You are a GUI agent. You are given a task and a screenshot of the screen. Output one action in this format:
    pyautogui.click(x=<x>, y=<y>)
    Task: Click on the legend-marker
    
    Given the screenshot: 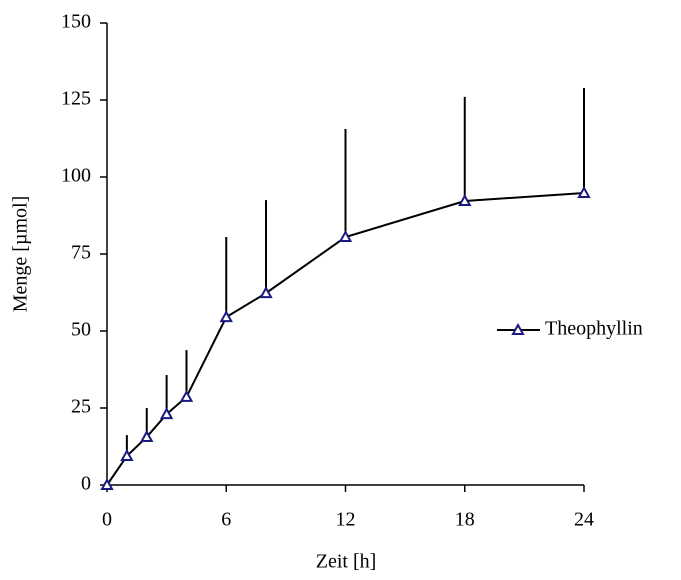 What is the action you would take?
    pyautogui.click(x=518, y=328)
    